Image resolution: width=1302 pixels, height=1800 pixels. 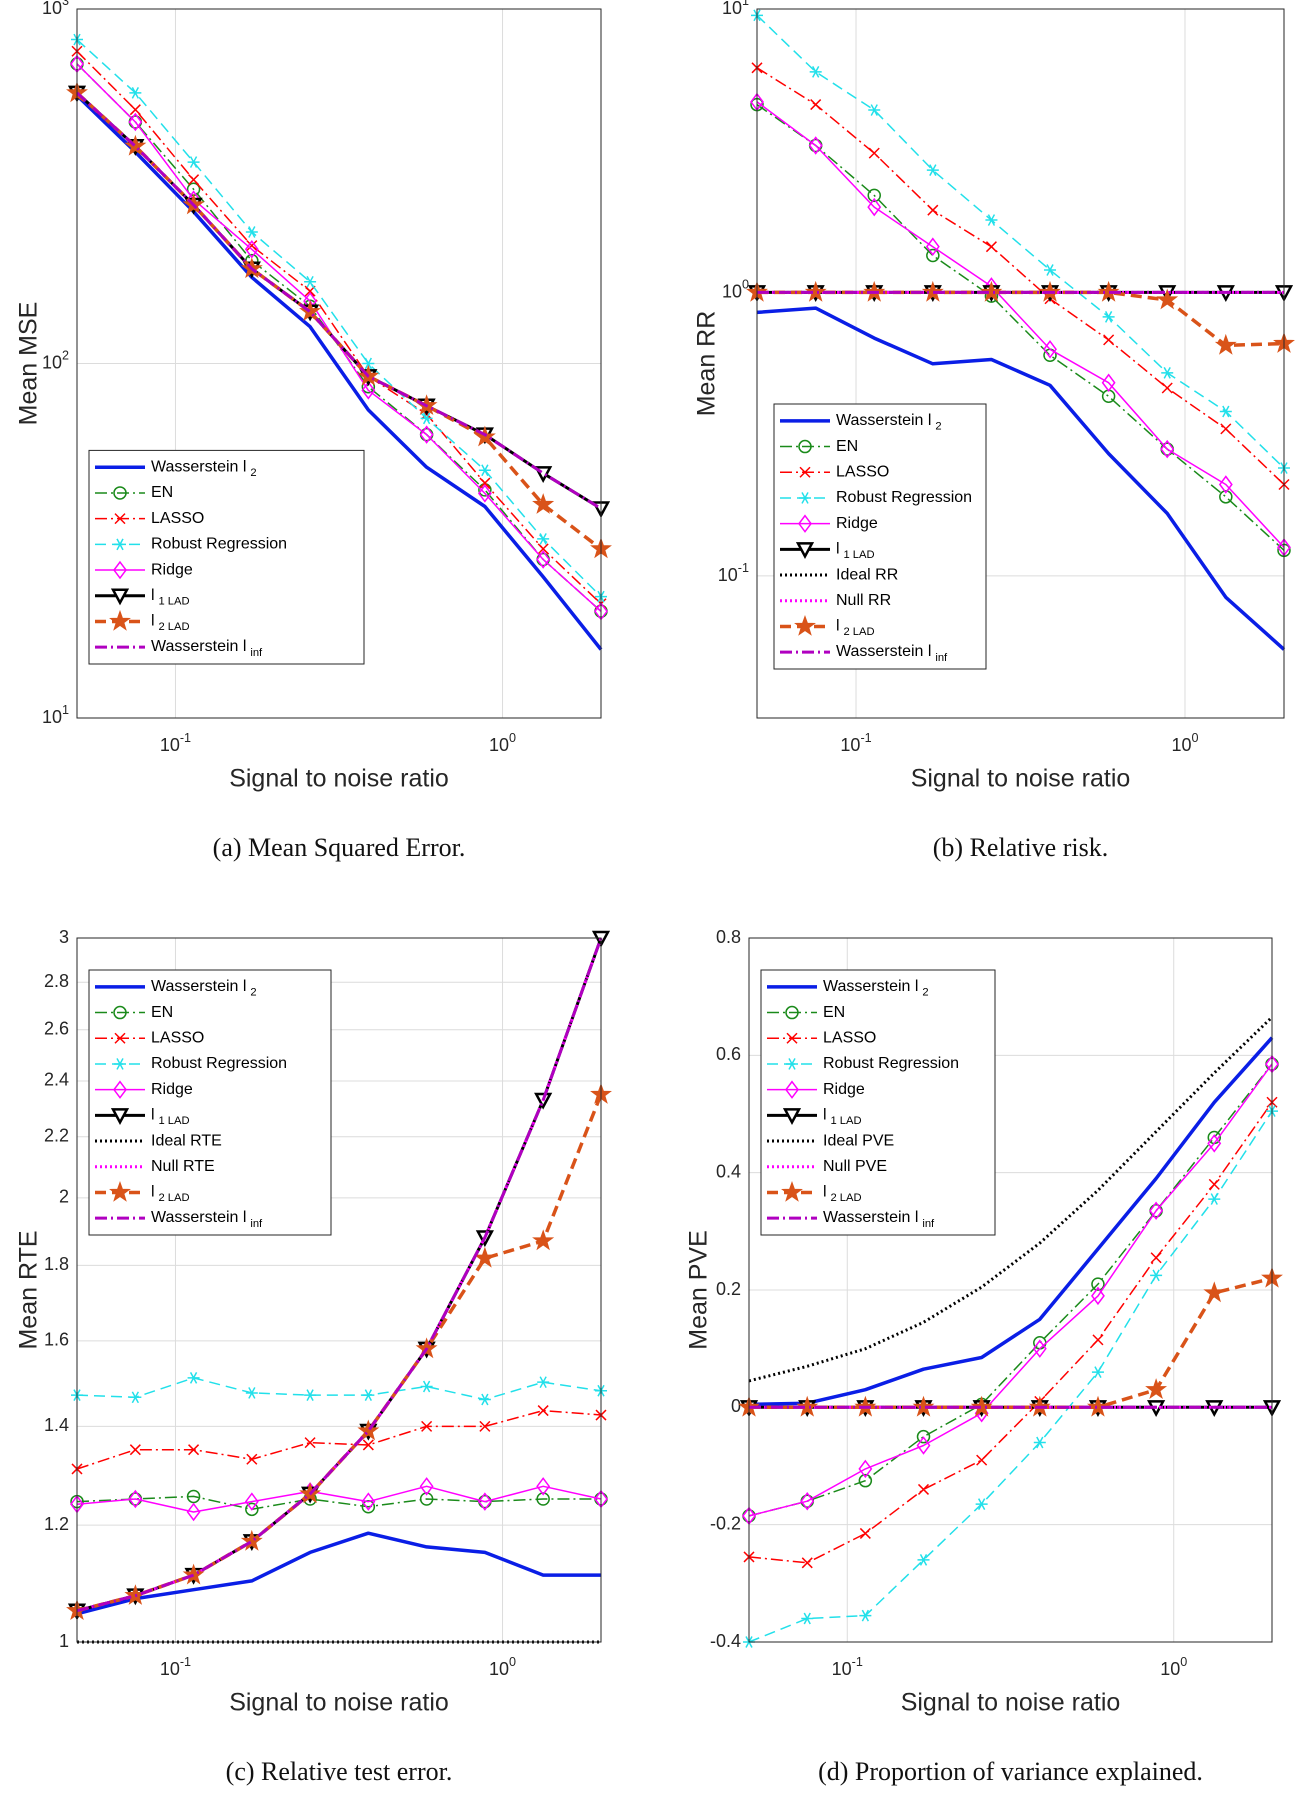 What do you see at coordinates (56, 1080) in the screenshot?
I see `y-tick-label: 2.4` at bounding box center [56, 1080].